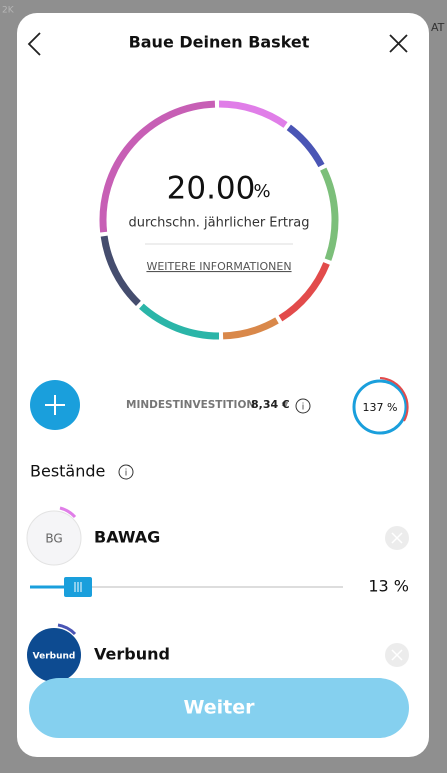 The image size is (447, 773). Describe the element at coordinates (190, 405) in the screenshot. I see `min-invest-label: MINDESTINVESTITION` at that location.